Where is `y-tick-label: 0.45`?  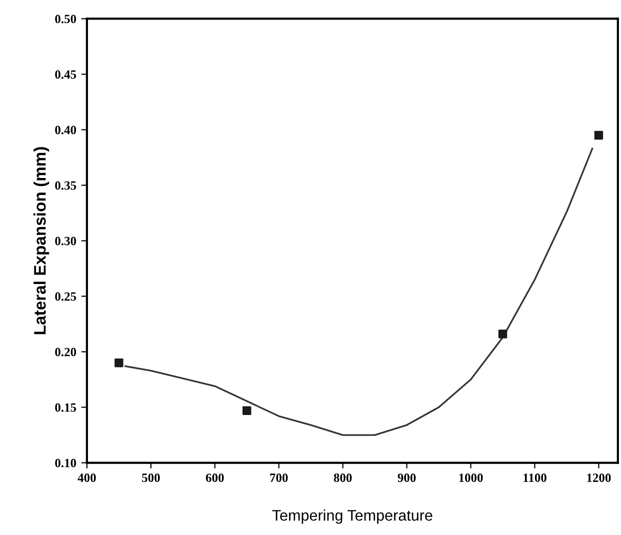 y-tick-label: 0.45 is located at coordinates (65, 74).